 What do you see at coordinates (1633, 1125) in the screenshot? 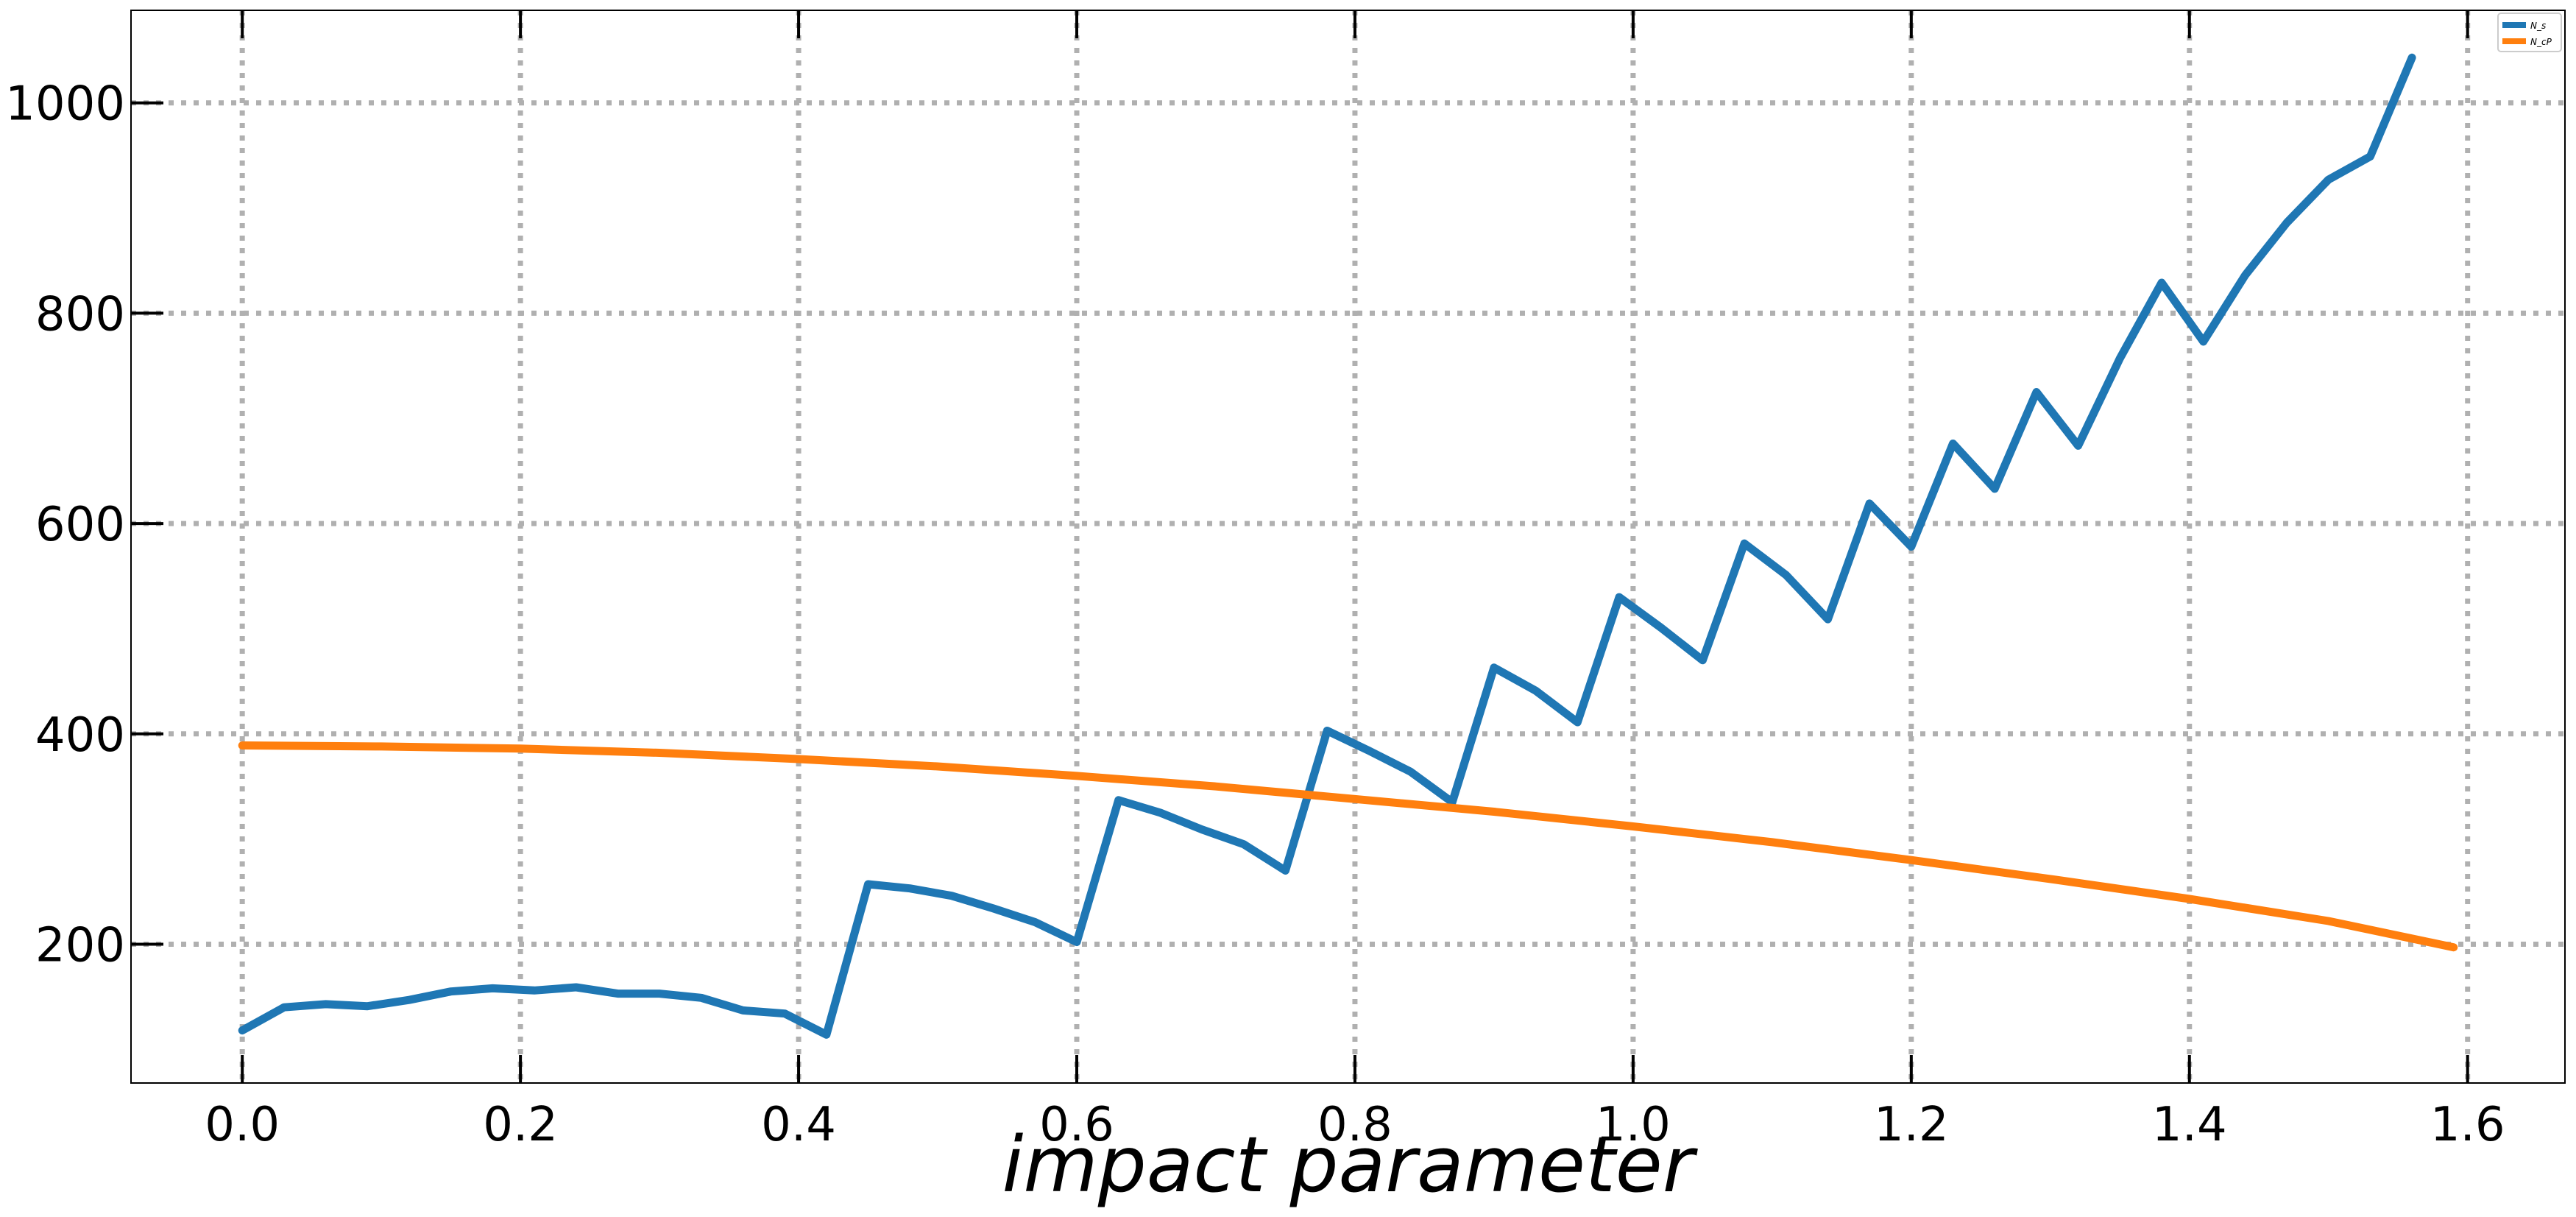
I see `x-tick-label: 1.0` at bounding box center [1633, 1125].